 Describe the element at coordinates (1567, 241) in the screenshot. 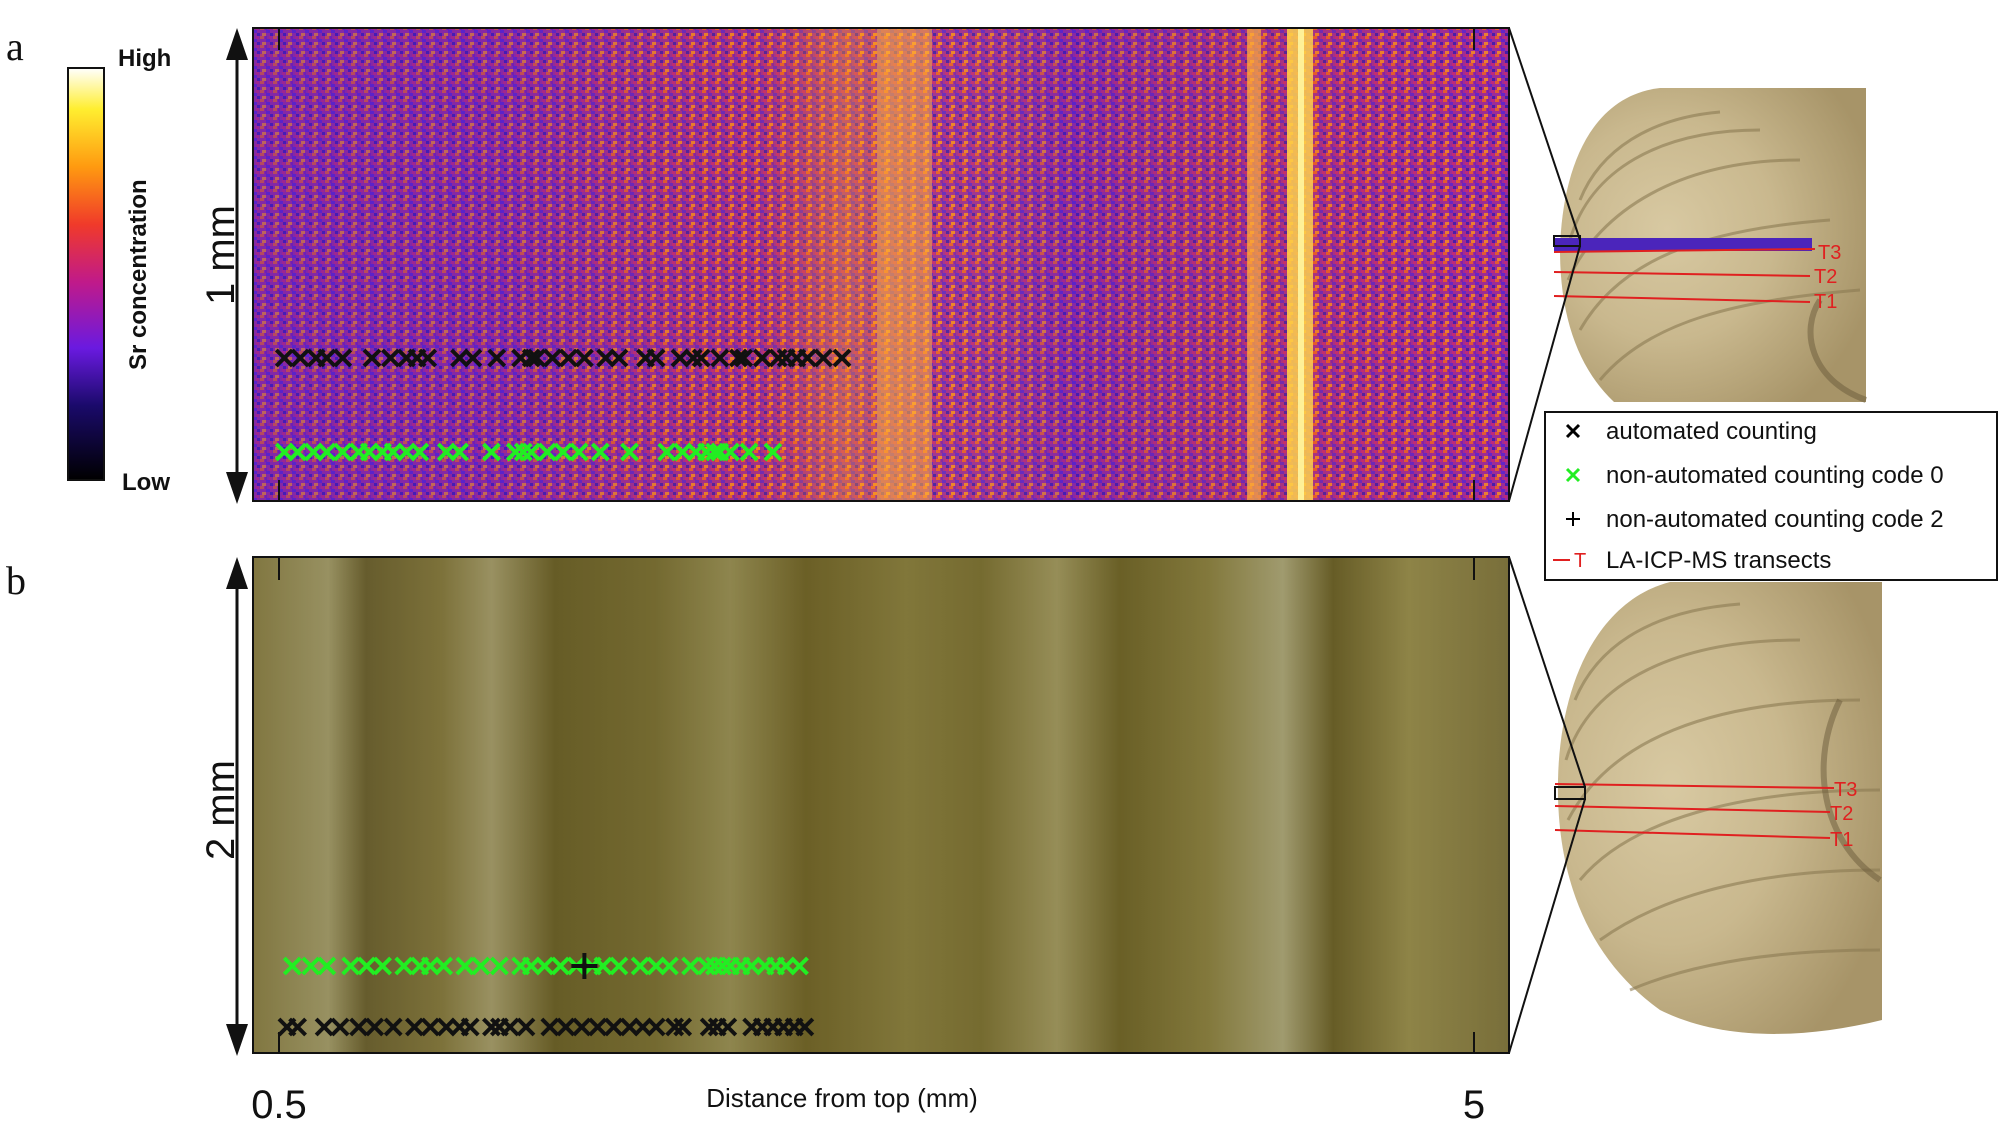

I see `sample-box-a` at that location.